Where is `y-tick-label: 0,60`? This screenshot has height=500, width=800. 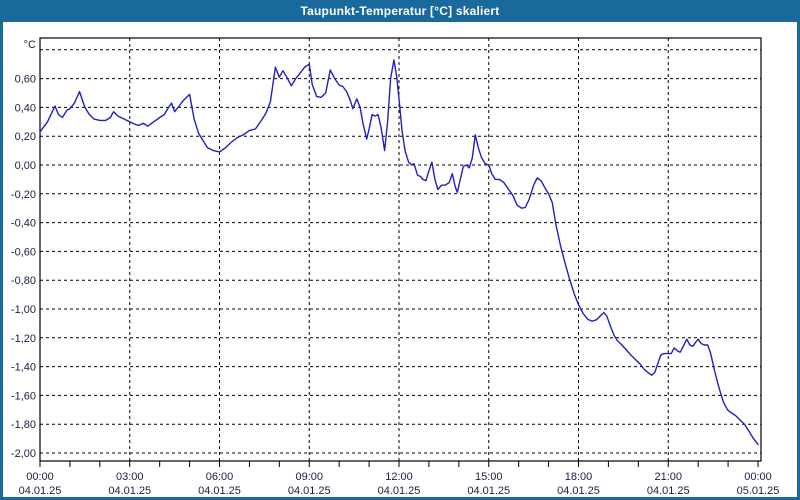 y-tick-label: 0,60 is located at coordinates (25, 80).